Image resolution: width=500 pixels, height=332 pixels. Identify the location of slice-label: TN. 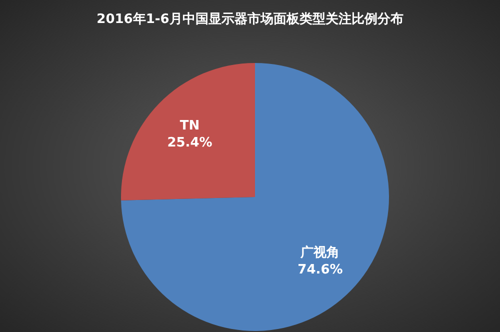
(190, 126).